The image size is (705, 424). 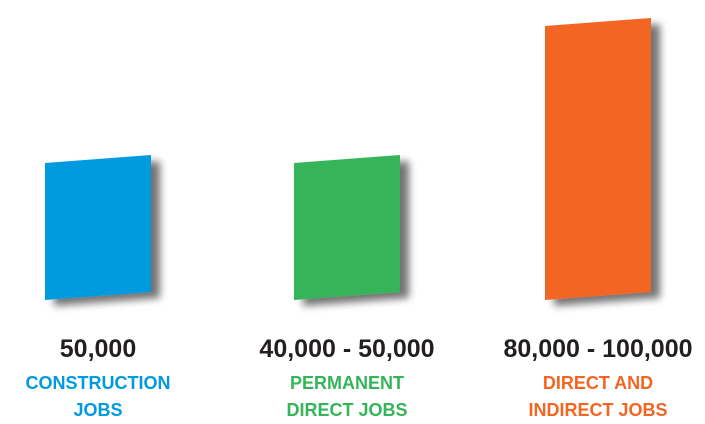 What do you see at coordinates (98, 349) in the screenshot?
I see `value-label-1: 50,000` at bounding box center [98, 349].